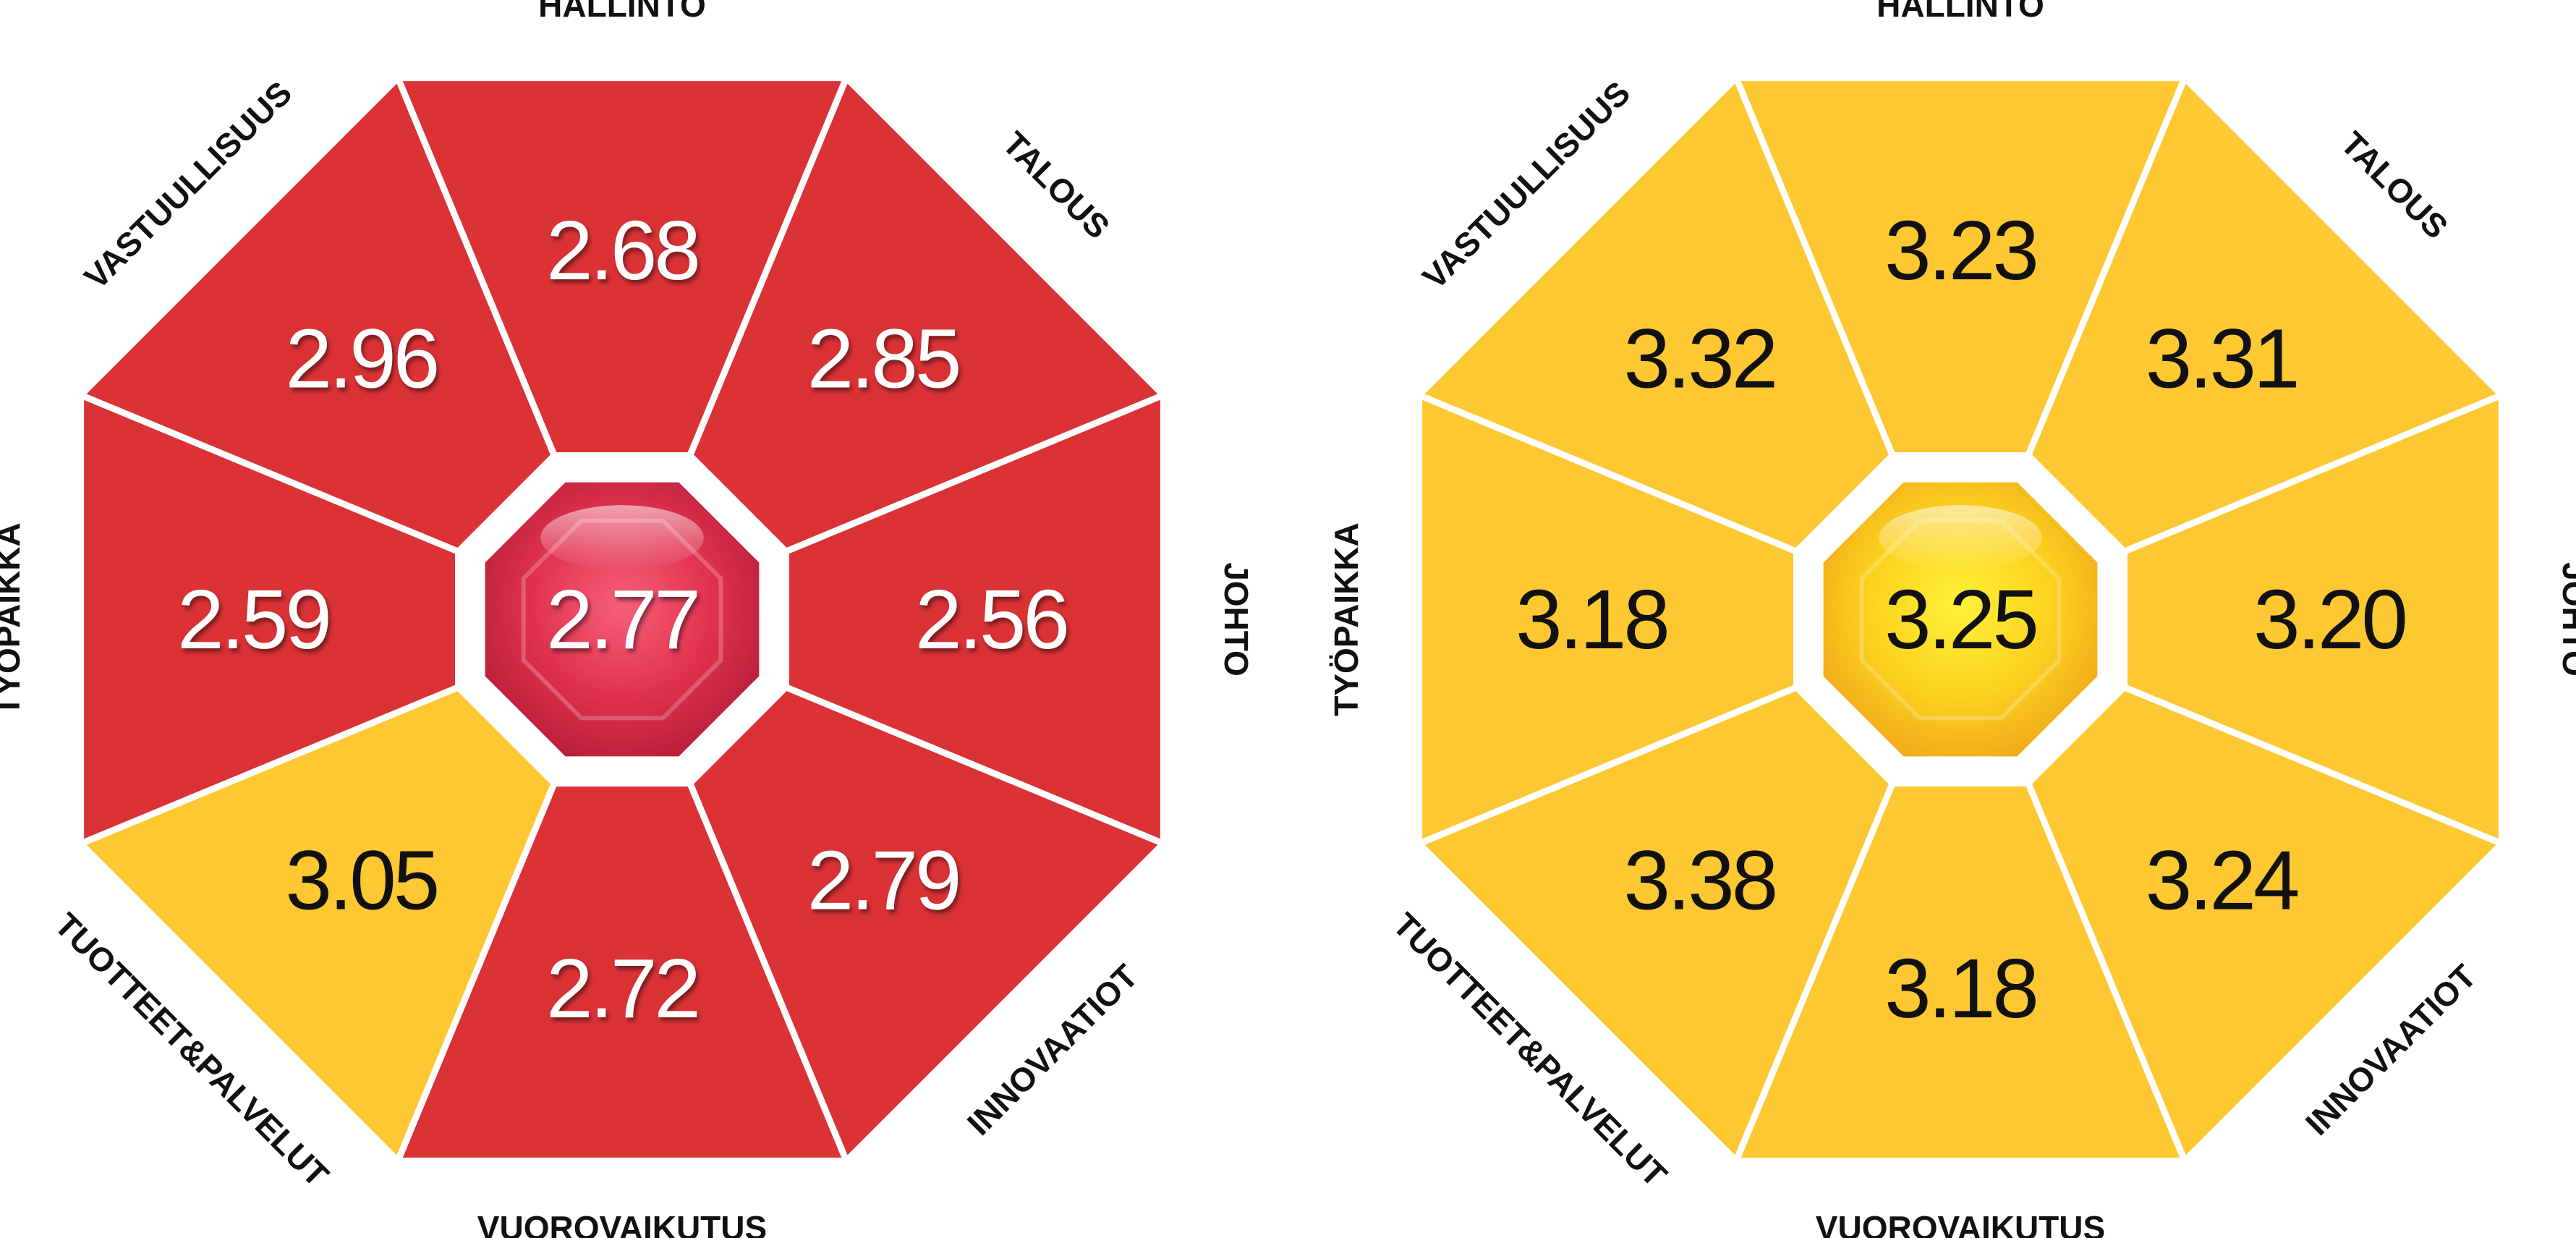 This screenshot has height=1238, width=2576. I want to click on segment-score: 2.96, so click(361, 358).